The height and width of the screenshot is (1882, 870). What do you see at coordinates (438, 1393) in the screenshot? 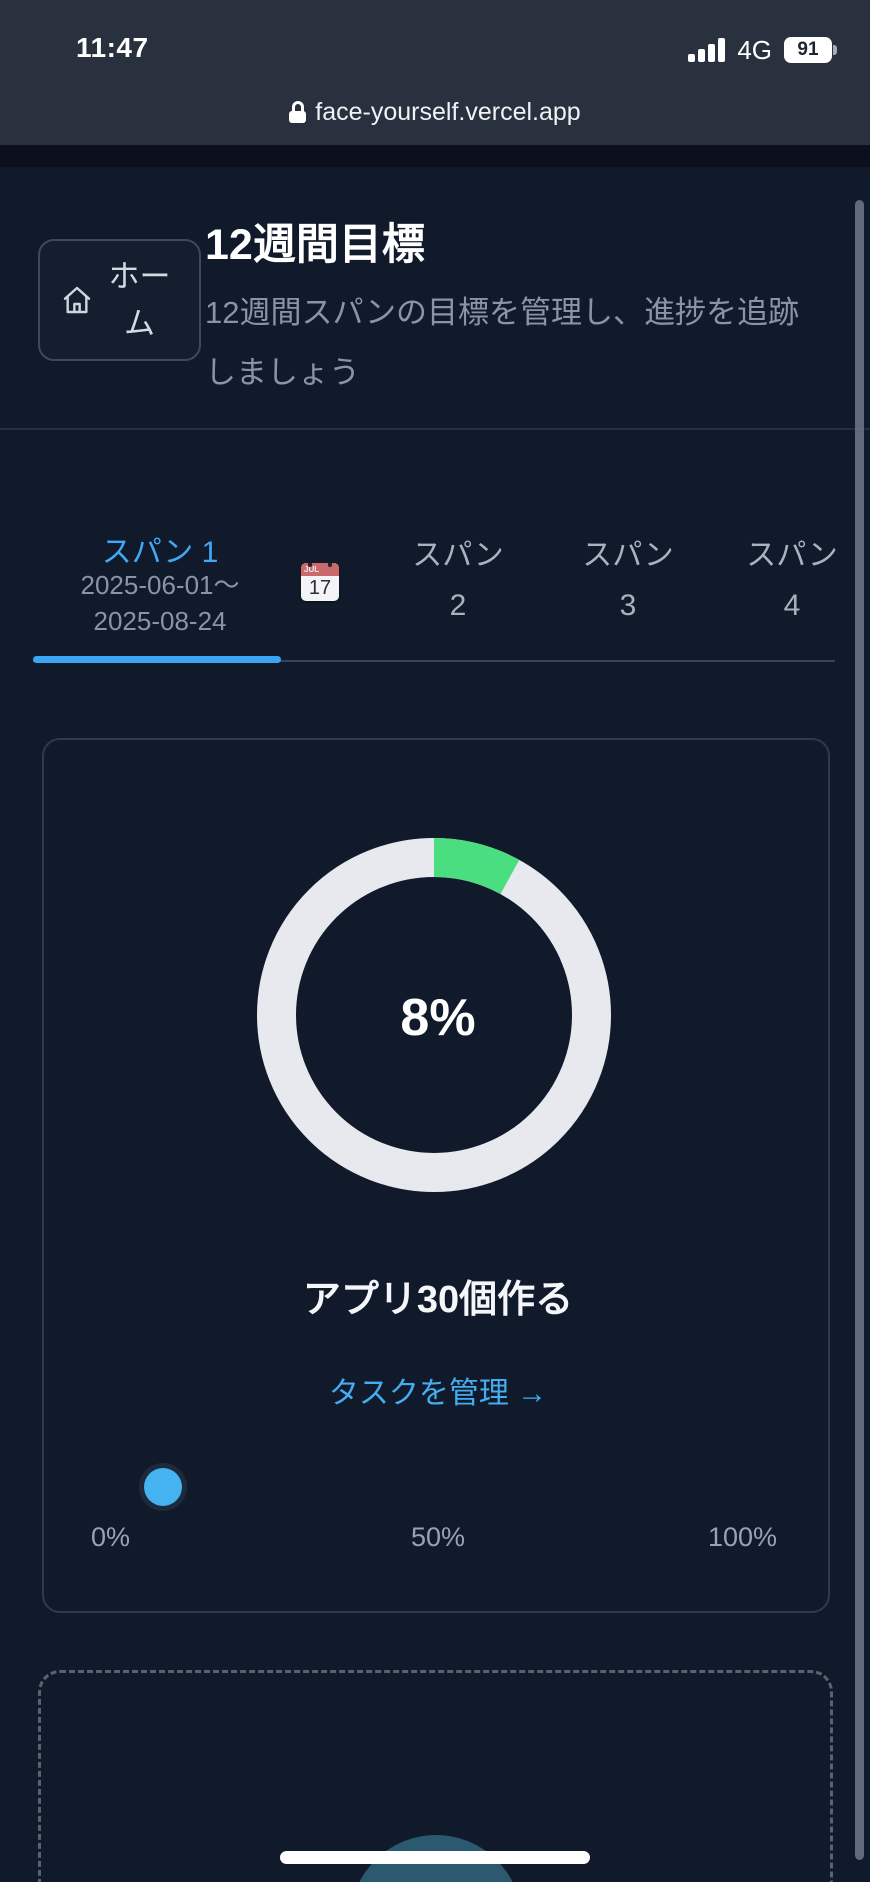
I see `manage-tasks-link: タスクを管理 →` at bounding box center [438, 1393].